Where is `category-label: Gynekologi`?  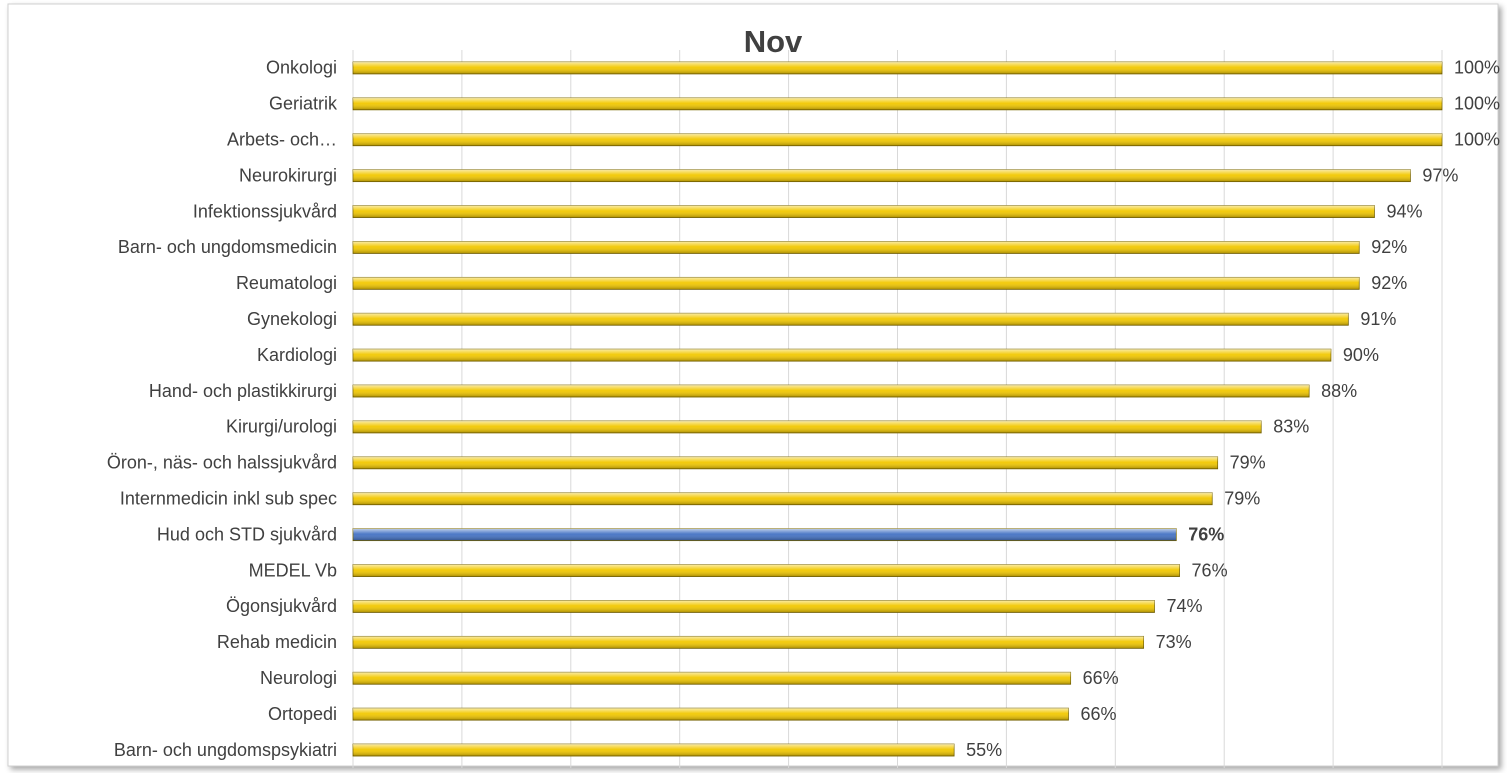
category-label: Gynekologi is located at coordinates (292, 319).